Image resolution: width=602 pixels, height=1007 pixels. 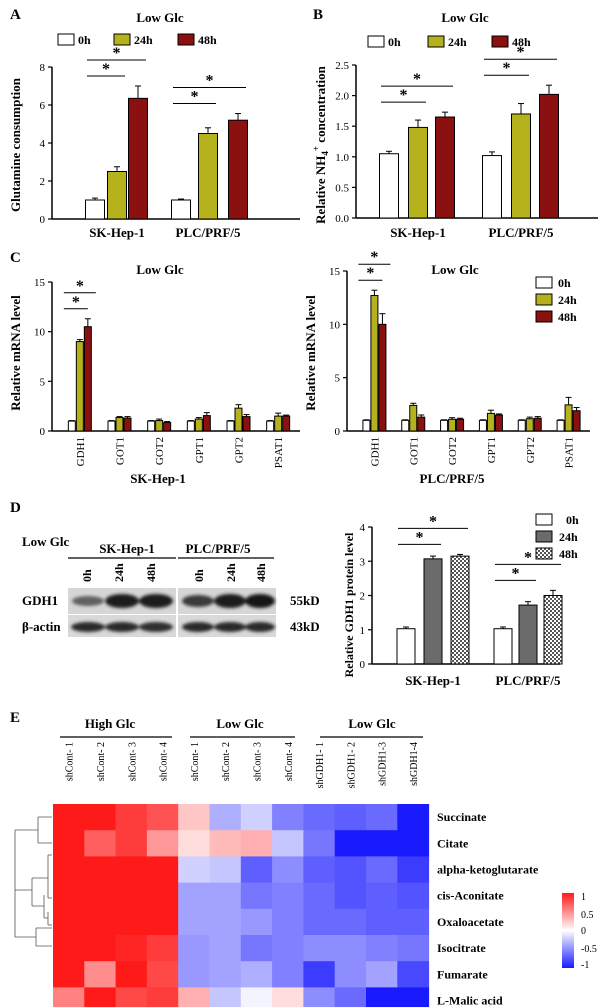 What do you see at coordinates (199, 575) in the screenshot?
I see `blot-lane-label: 0h` at bounding box center [199, 575].